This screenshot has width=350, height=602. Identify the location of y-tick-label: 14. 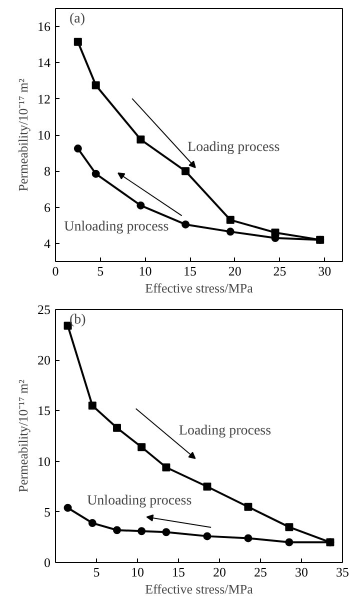
(44, 62).